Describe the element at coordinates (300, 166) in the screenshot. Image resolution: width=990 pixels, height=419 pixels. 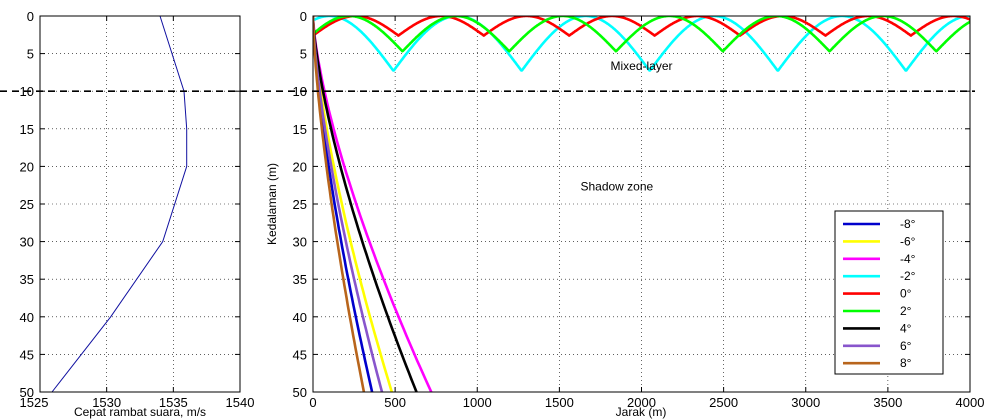
I see `ray-trace-y-tick-label: 20` at that location.